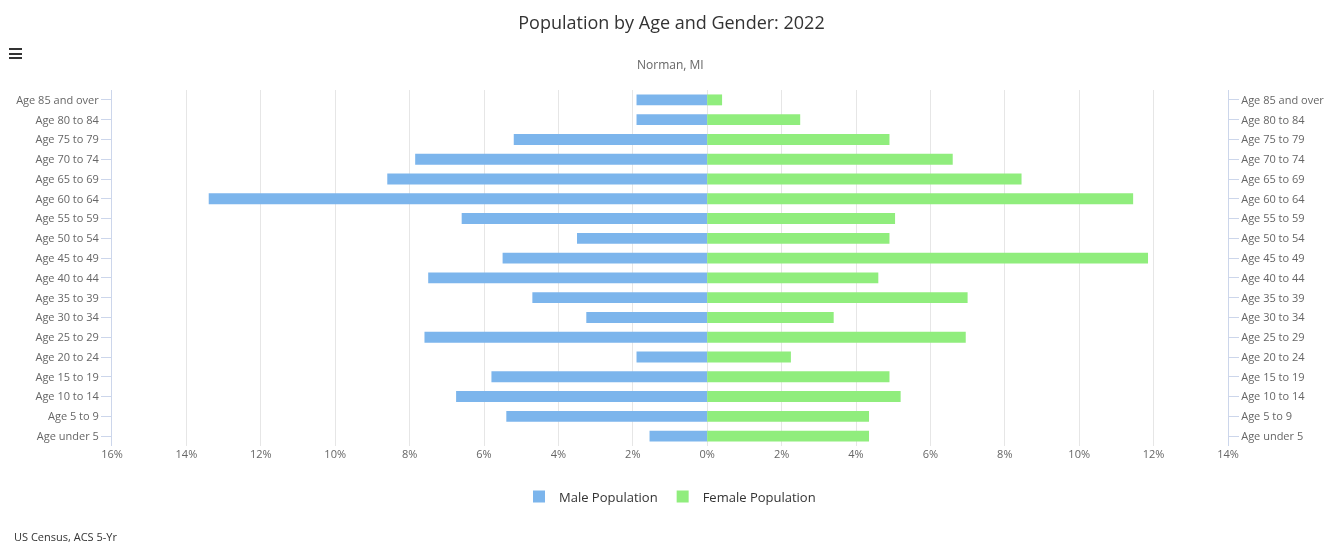  Describe the element at coordinates (1273, 119) in the screenshot. I see `category-label: Age 80 to 84` at that location.